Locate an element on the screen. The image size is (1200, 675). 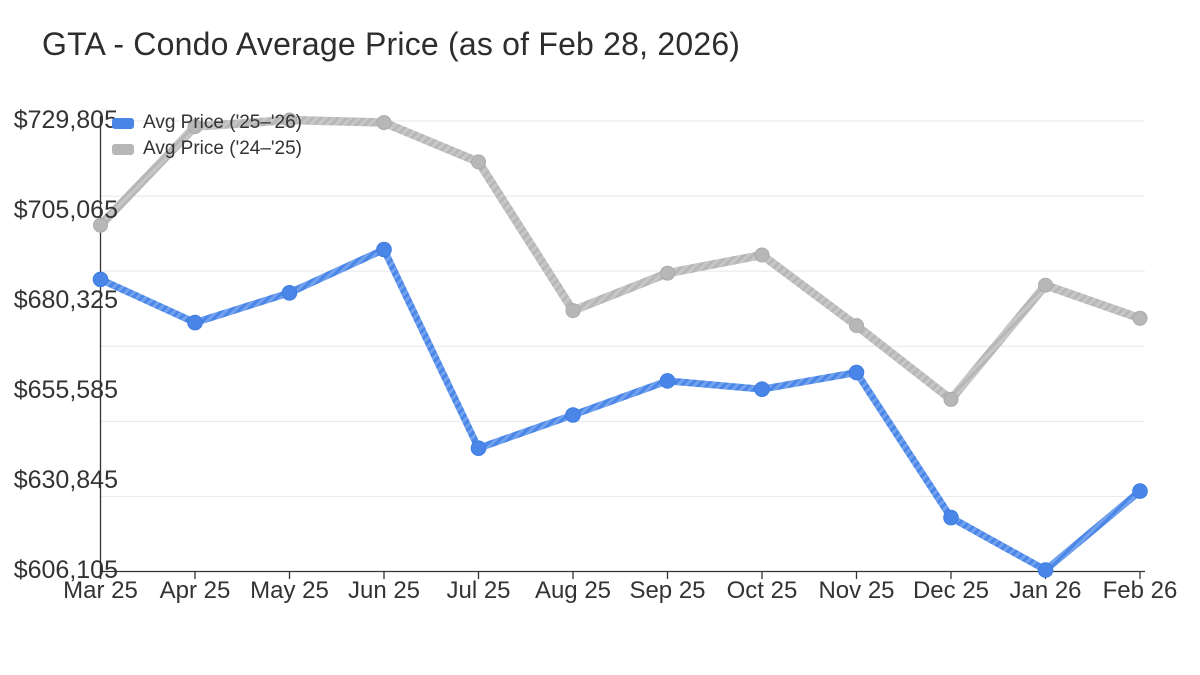
y-tick-label: $606,105 is located at coordinates (66, 570).